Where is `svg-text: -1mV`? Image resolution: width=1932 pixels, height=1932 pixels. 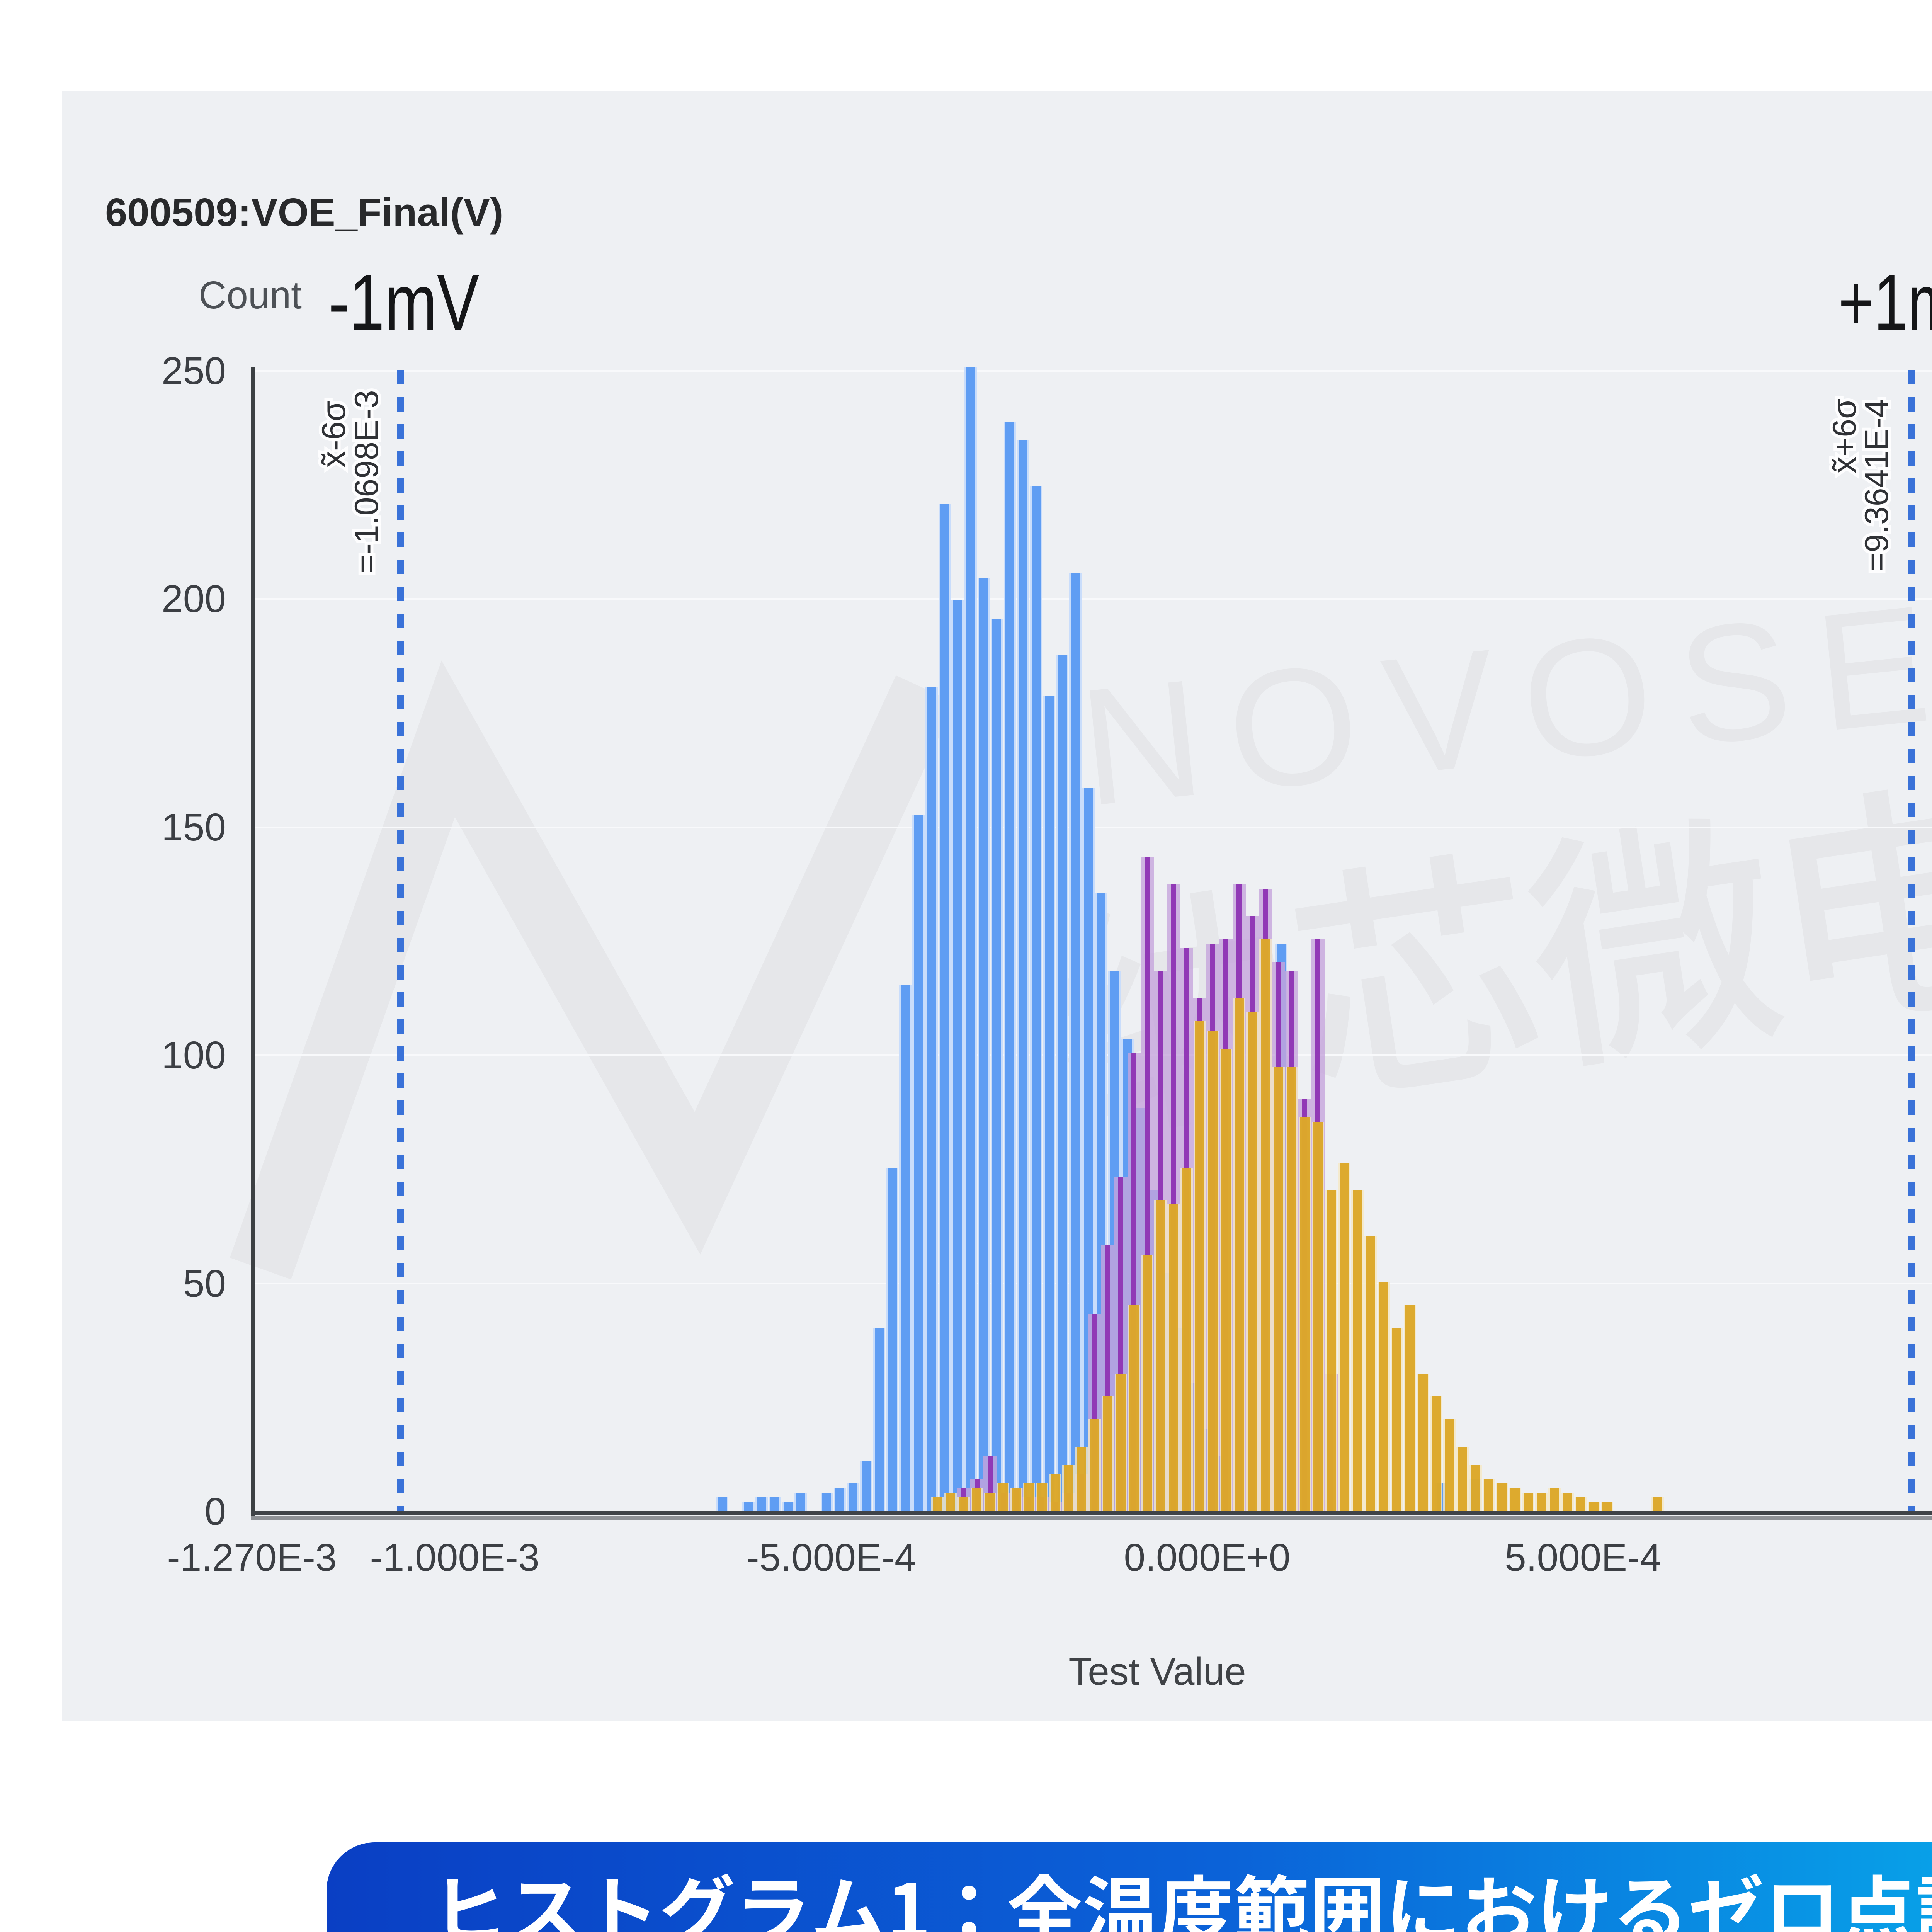 svg-text: -1mV is located at coordinates (404, 303).